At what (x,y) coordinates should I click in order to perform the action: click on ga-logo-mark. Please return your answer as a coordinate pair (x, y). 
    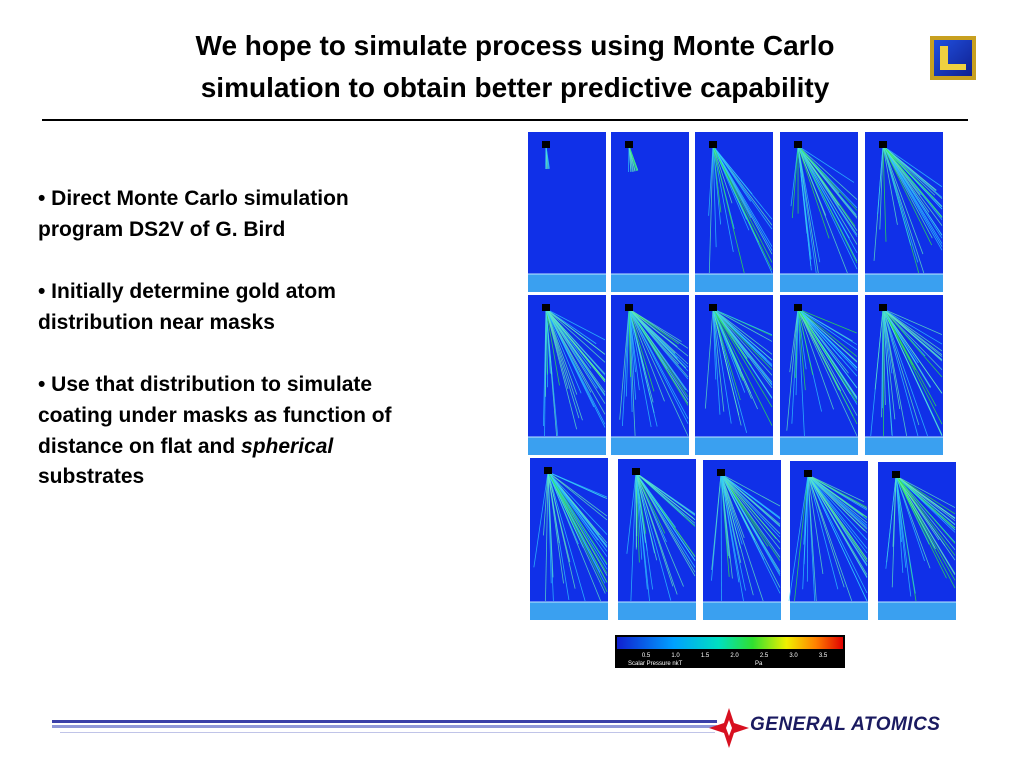
    Looking at the image, I should click on (729, 728).